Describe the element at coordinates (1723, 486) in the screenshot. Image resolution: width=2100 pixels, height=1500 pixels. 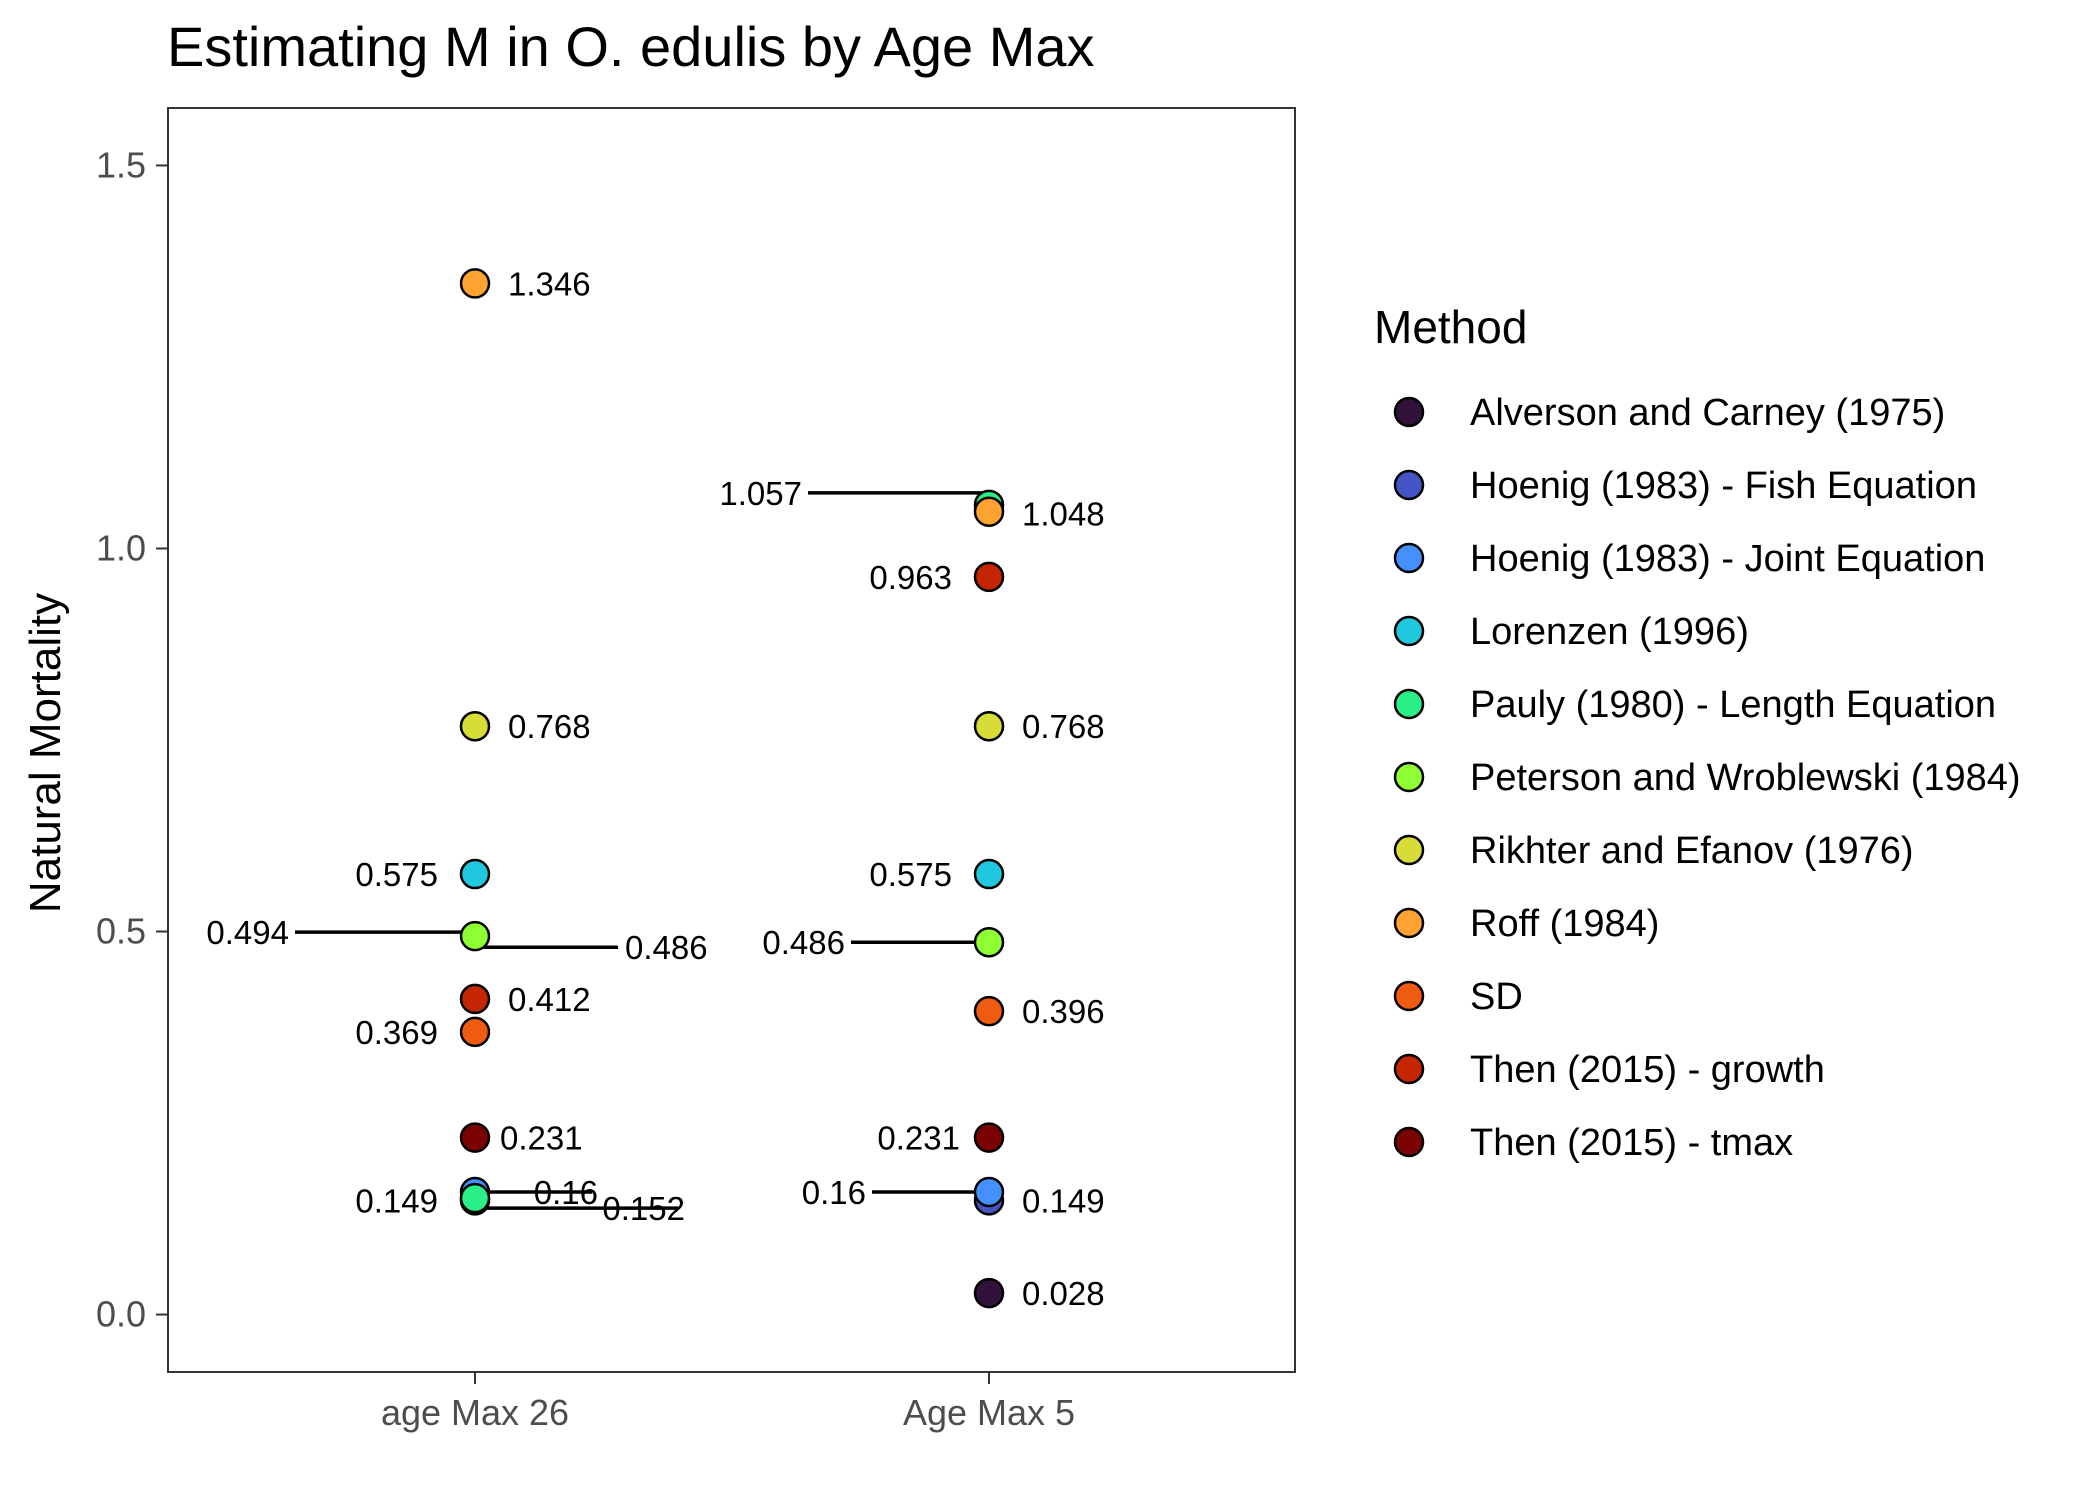
I see `legend-label: Hoenig (1983) - Fish Equation` at that location.